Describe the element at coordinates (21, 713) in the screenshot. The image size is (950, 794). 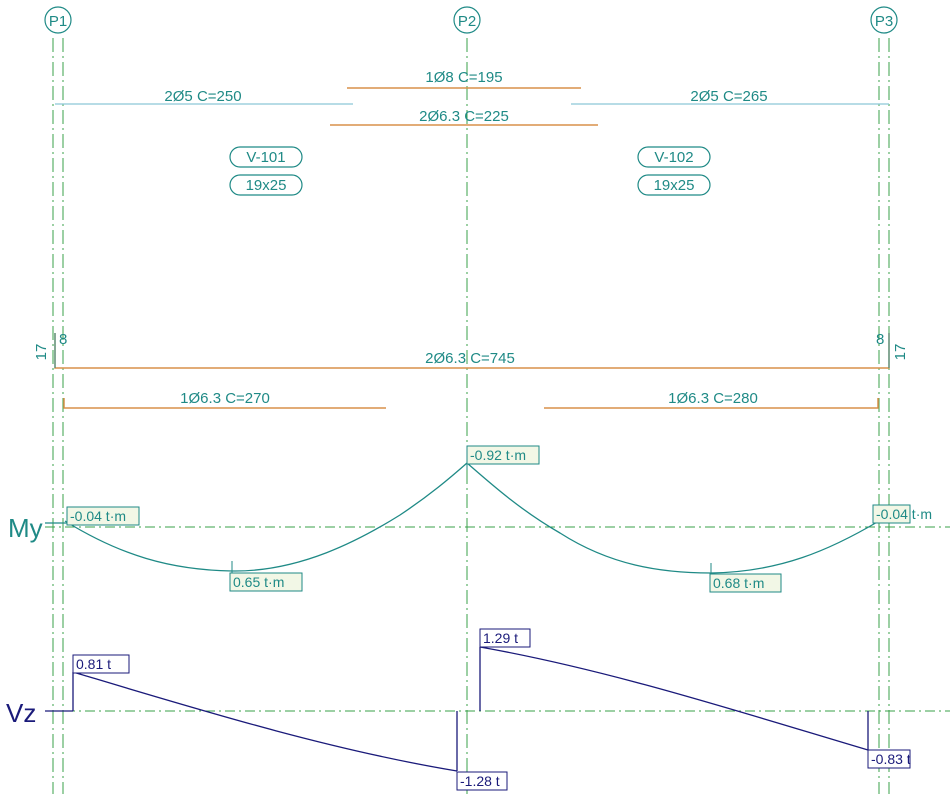
I see `shear-axis-label: Vz` at that location.